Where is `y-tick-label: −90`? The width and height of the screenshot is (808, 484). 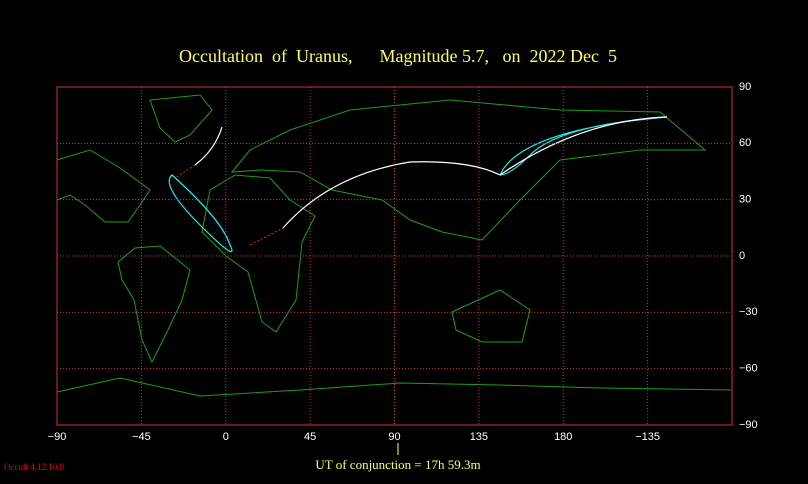
y-tick-label: −90 is located at coordinates (748, 425).